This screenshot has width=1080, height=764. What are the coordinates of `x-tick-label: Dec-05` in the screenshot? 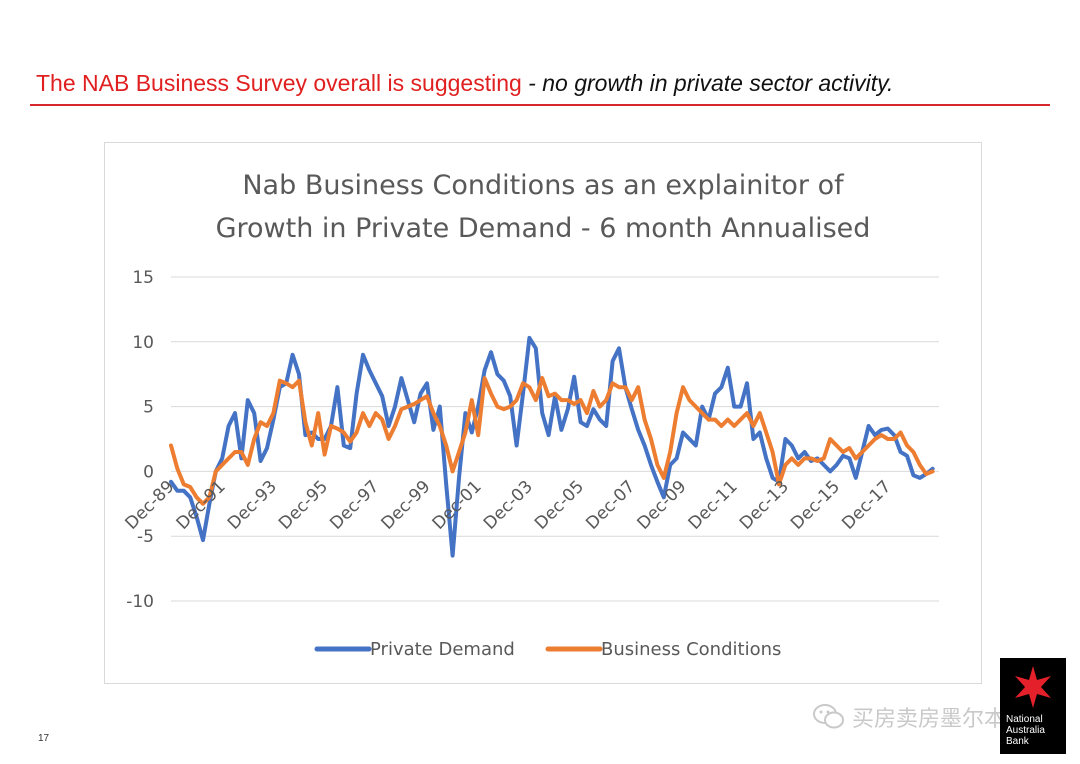 It's located at (559, 505).